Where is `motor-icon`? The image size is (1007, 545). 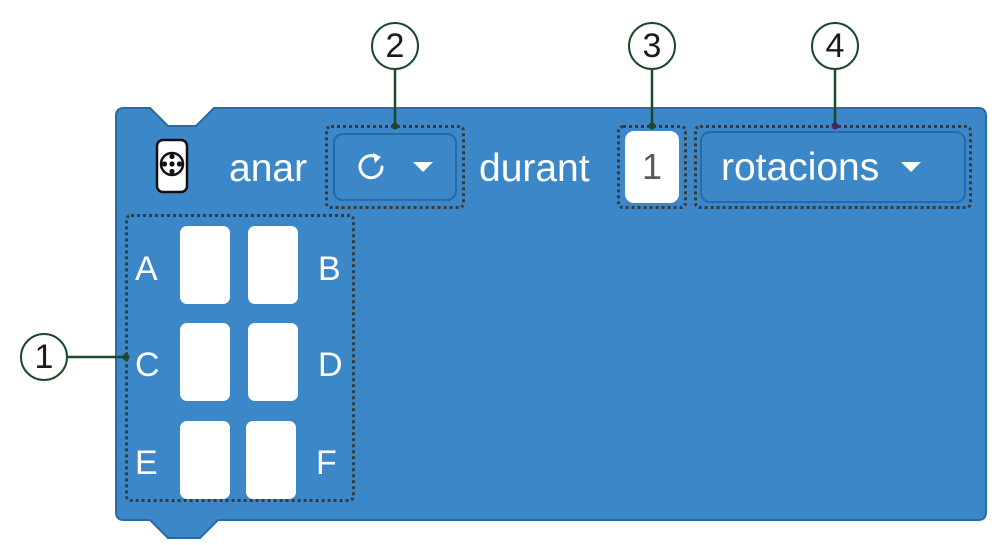 motor-icon is located at coordinates (172, 166).